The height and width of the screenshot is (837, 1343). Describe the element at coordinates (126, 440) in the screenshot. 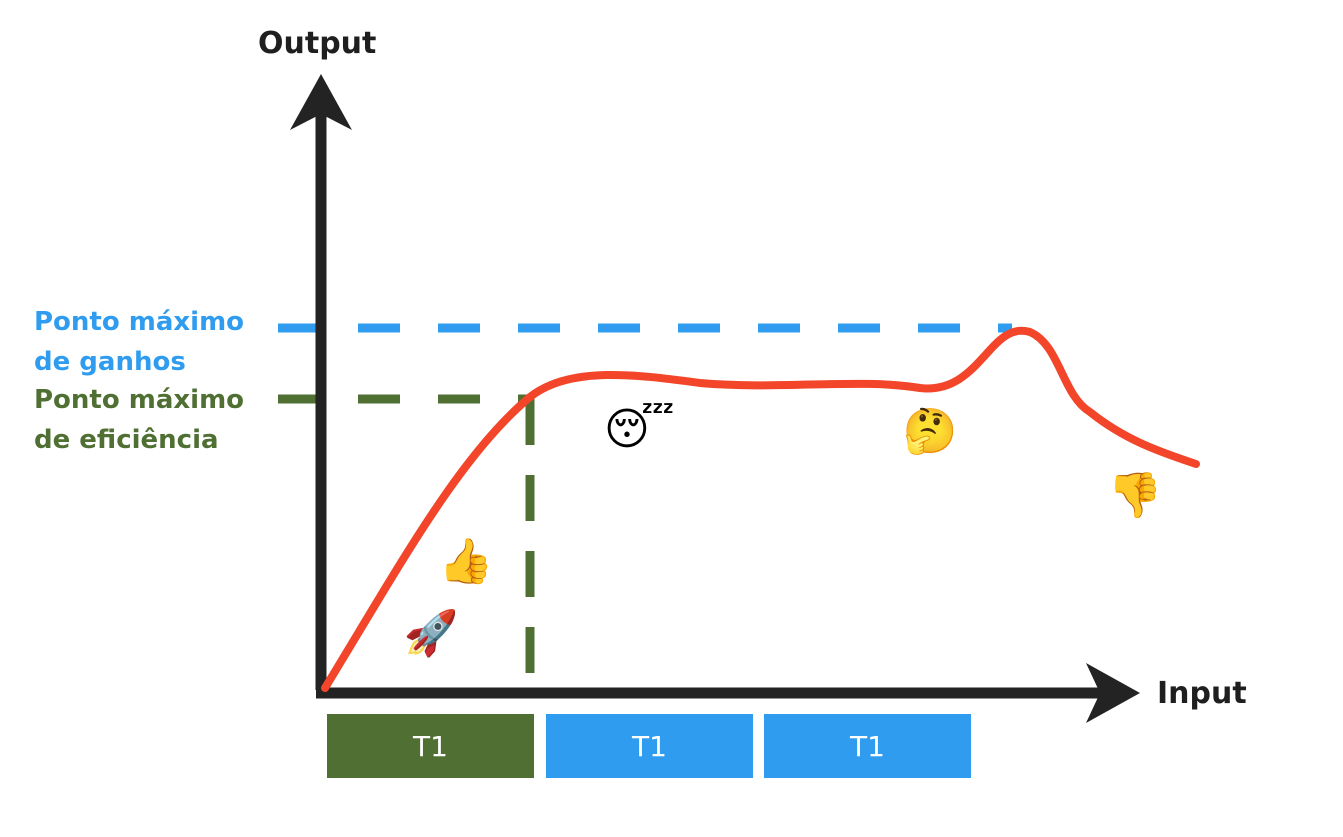

I see `max-efficiency-label-line2: de eficiência` at that location.